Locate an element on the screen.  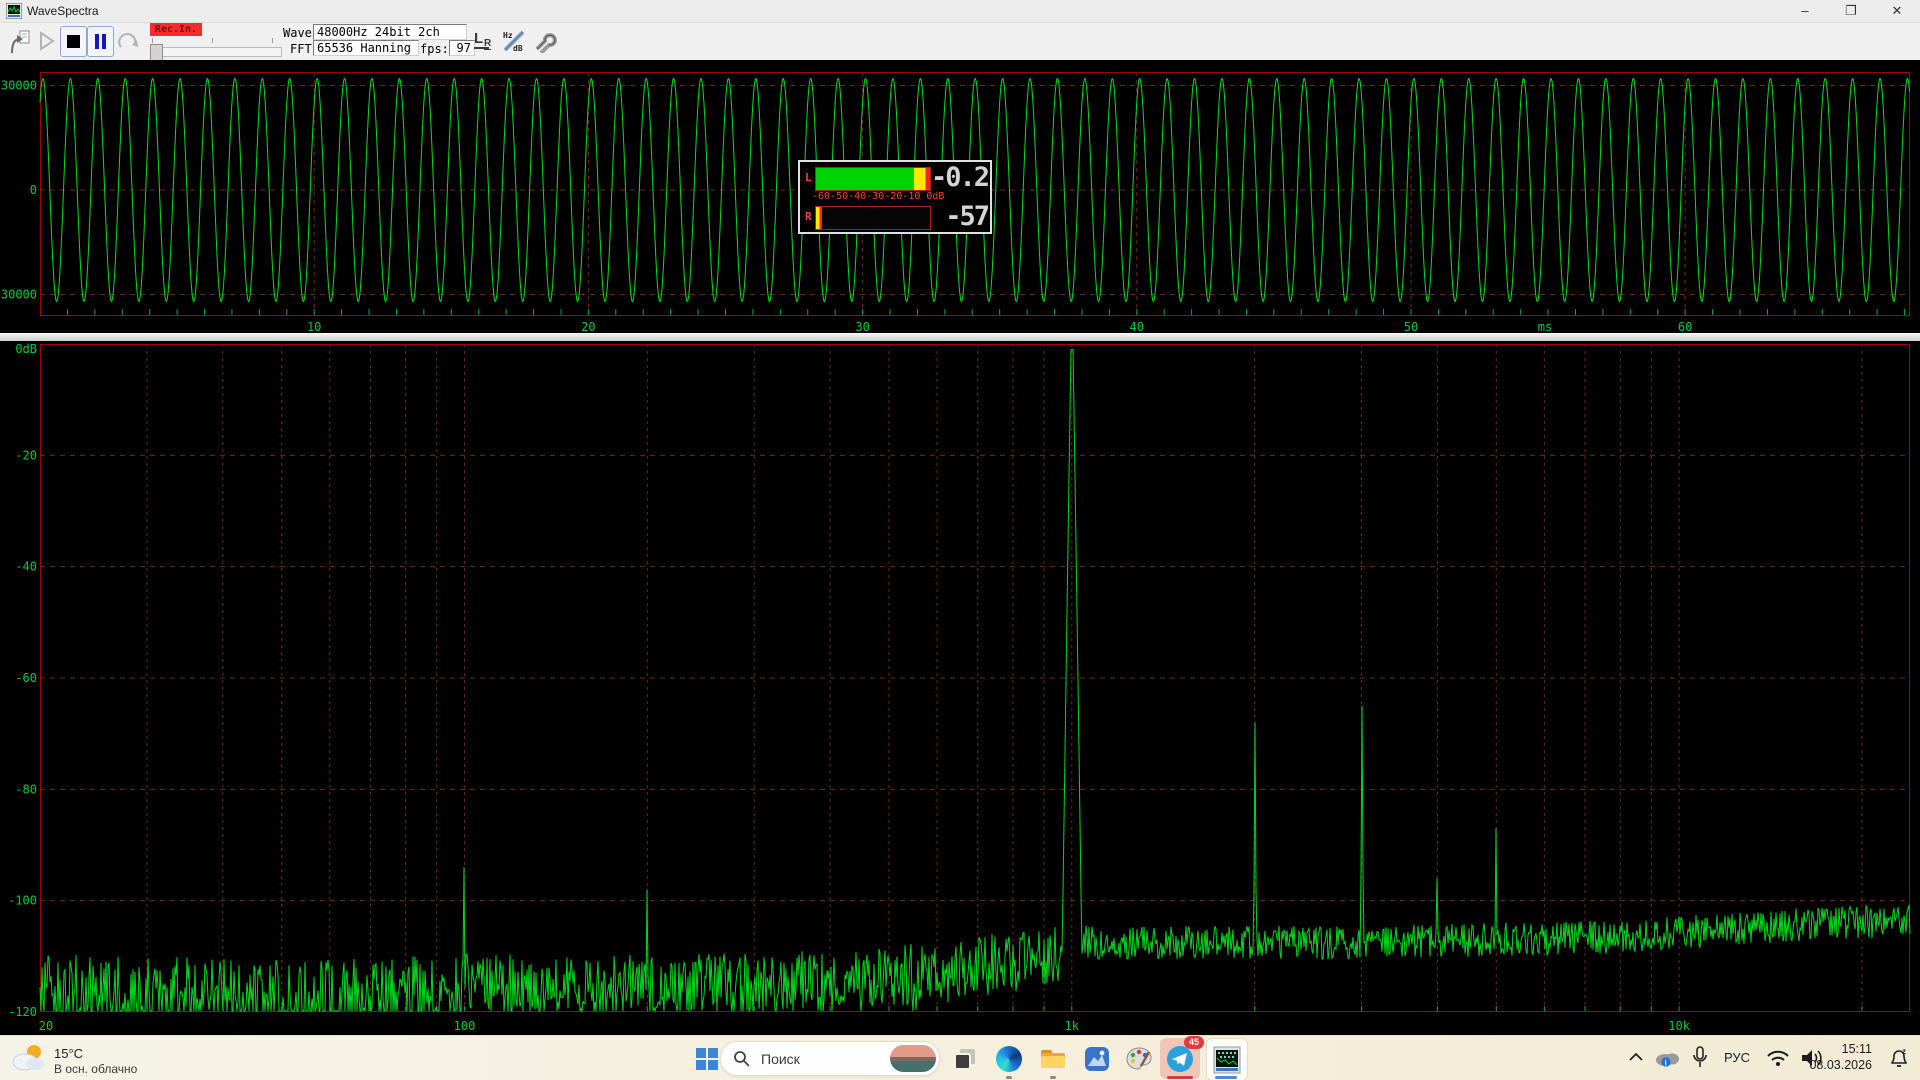
telegram-attention-underline is located at coordinates (1180, 1077).